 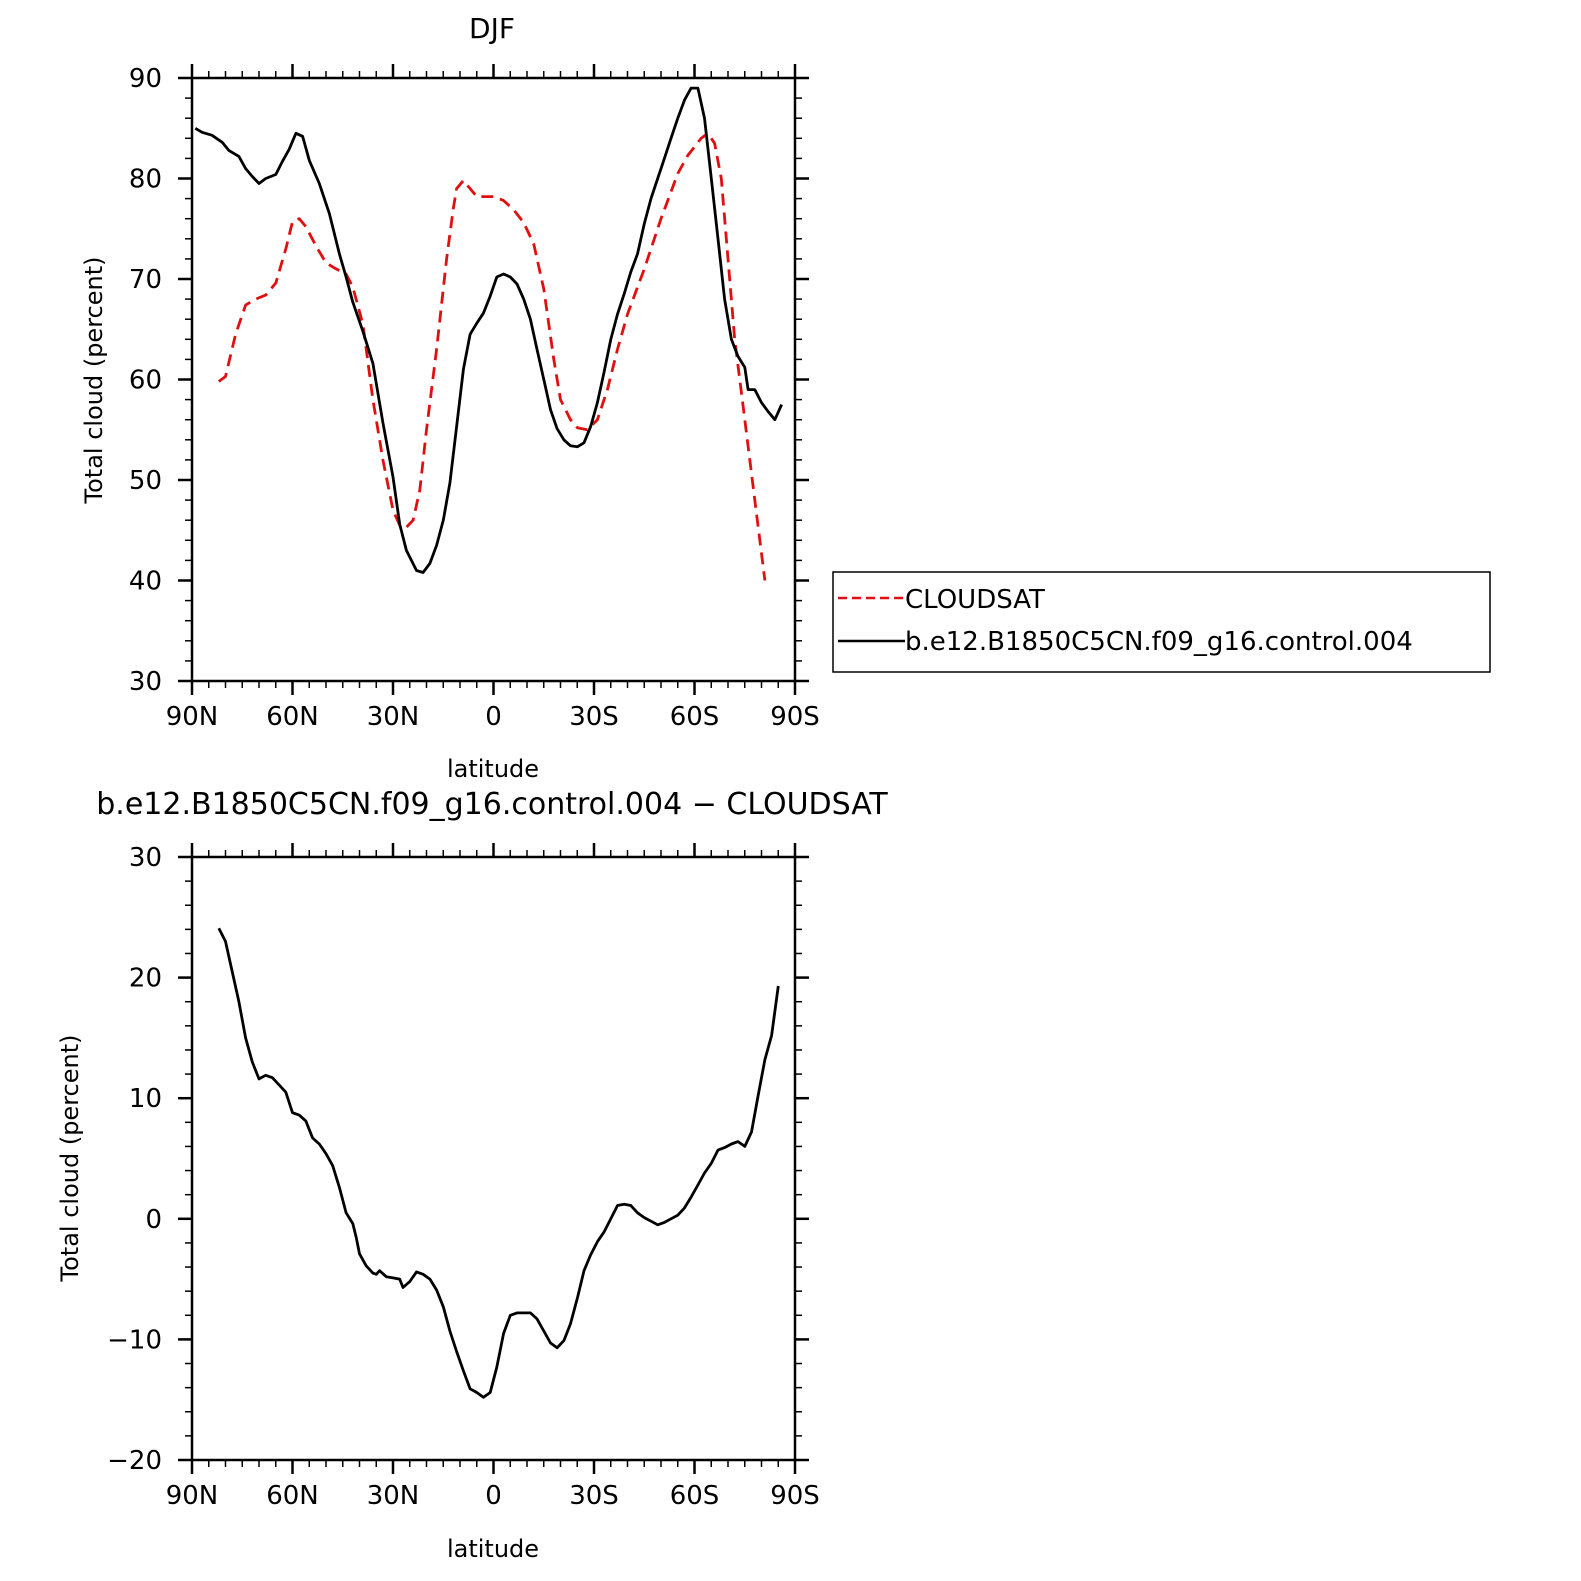 I want to click on bottom-x-tick-label: 60S, so click(x=695, y=1496).